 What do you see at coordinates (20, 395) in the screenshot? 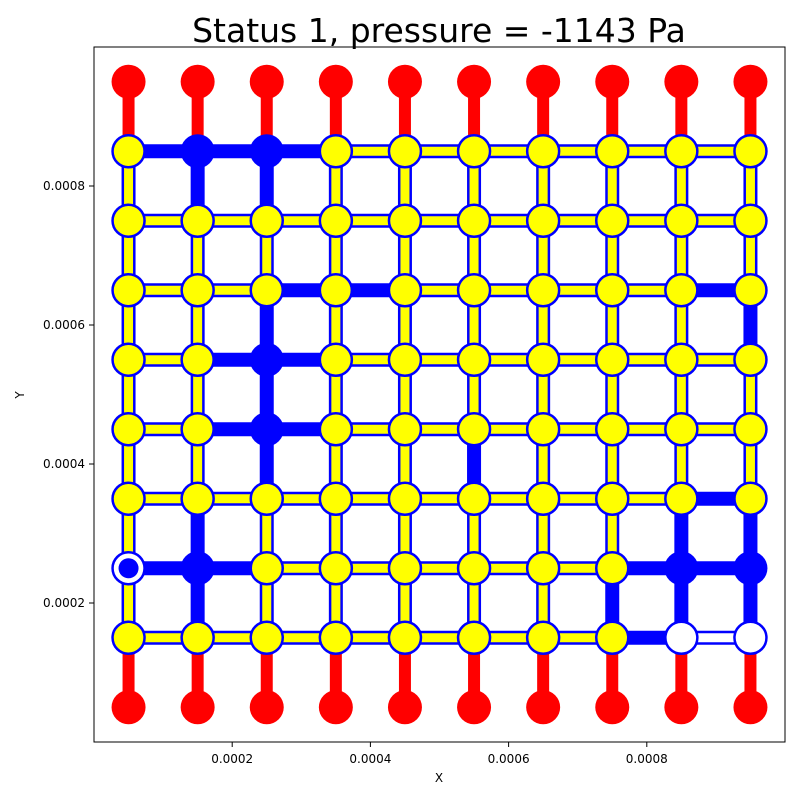
I see `y-axis-label: Y` at bounding box center [20, 395].